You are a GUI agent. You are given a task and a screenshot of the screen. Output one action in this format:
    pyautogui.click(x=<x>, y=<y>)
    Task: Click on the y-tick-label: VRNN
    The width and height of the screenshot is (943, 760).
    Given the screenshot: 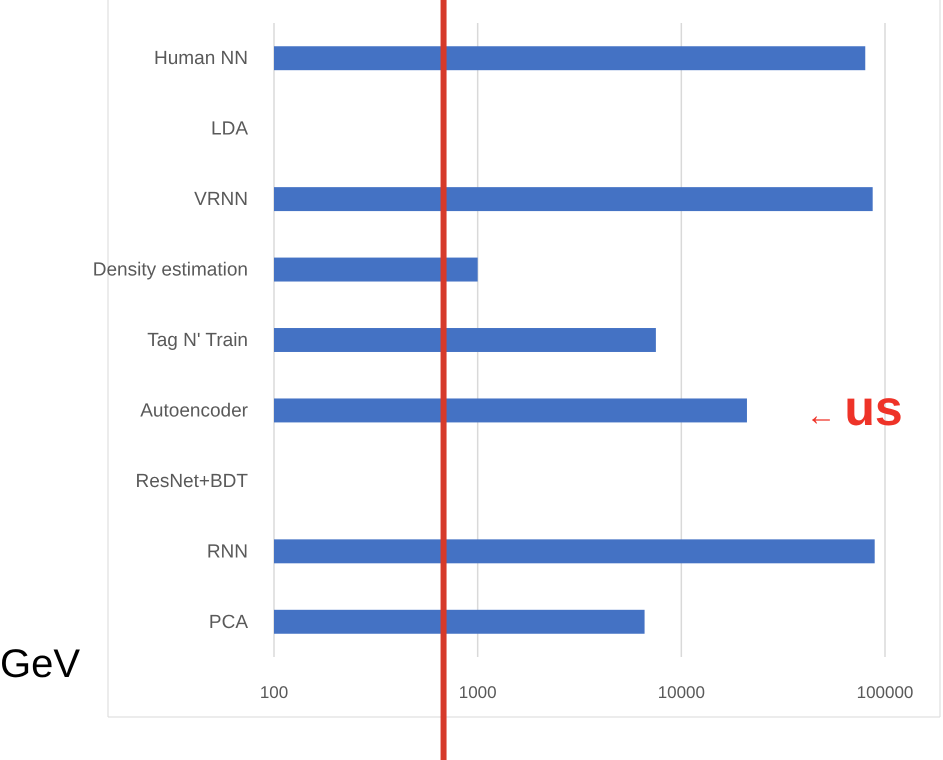 What is the action you would take?
    pyautogui.click(x=221, y=199)
    